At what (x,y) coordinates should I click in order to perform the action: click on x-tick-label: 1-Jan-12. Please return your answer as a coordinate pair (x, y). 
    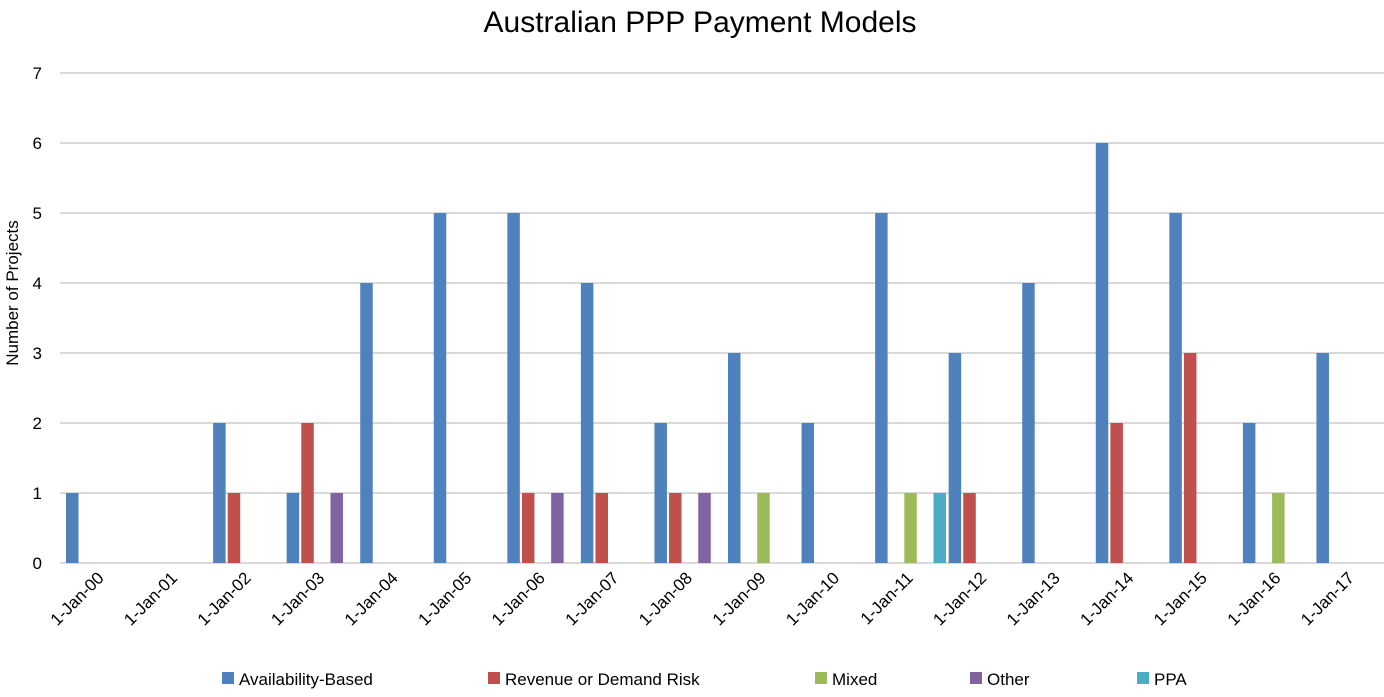
    Looking at the image, I should click on (959, 598).